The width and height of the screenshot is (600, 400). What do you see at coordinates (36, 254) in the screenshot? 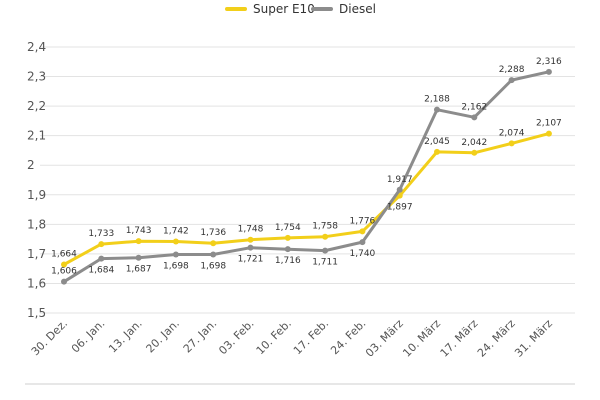
I see `y-tick-label: 1,7` at bounding box center [36, 254].